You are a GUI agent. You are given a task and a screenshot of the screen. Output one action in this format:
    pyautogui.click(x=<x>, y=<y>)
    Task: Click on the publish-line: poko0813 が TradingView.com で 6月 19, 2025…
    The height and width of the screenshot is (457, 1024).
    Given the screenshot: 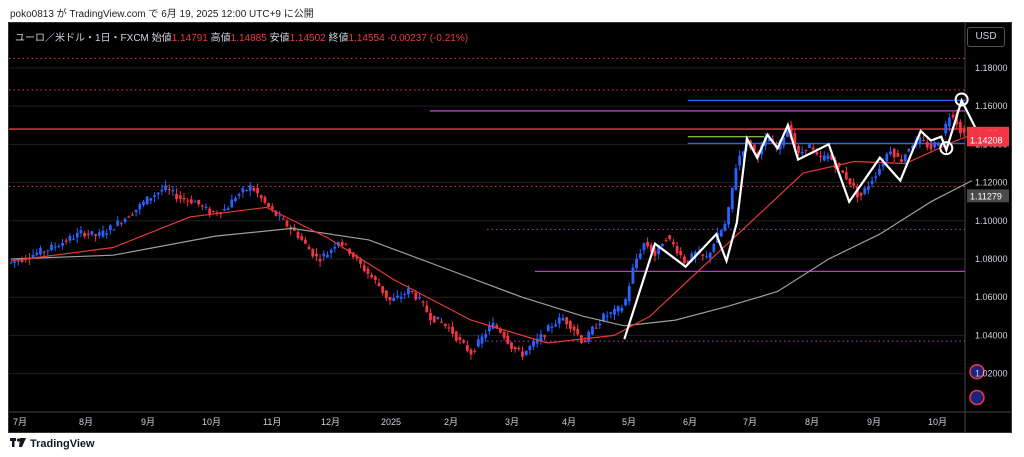 What is the action you would take?
    pyautogui.click(x=162, y=14)
    